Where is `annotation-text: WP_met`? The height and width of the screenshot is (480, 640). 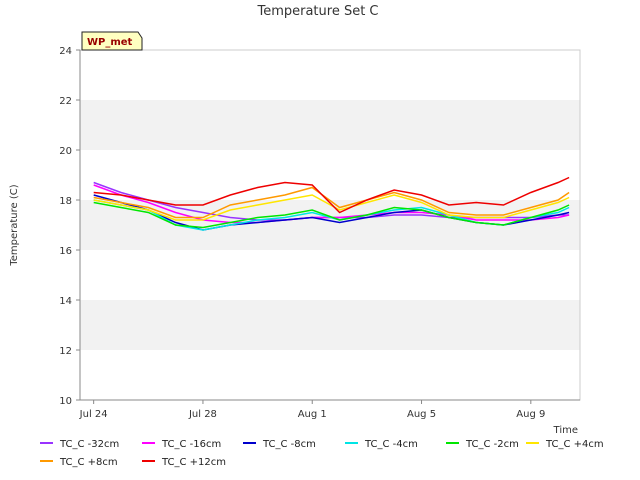 annotation-text: WP_met is located at coordinates (110, 42).